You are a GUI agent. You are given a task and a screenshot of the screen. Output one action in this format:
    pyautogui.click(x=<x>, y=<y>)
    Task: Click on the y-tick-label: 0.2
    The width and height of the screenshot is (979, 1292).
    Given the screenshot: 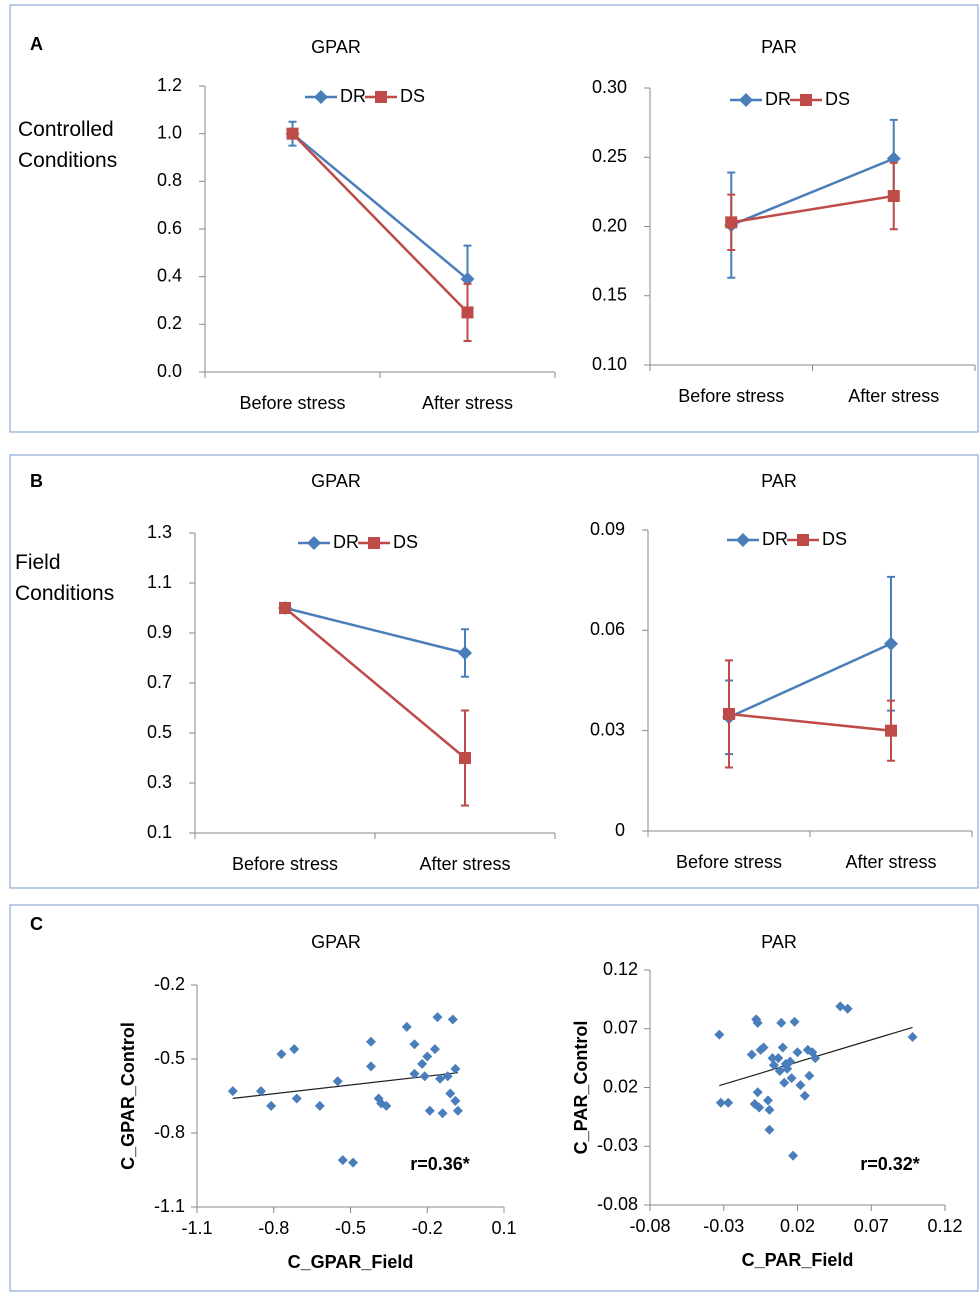 What is the action you would take?
    pyautogui.click(x=169, y=323)
    